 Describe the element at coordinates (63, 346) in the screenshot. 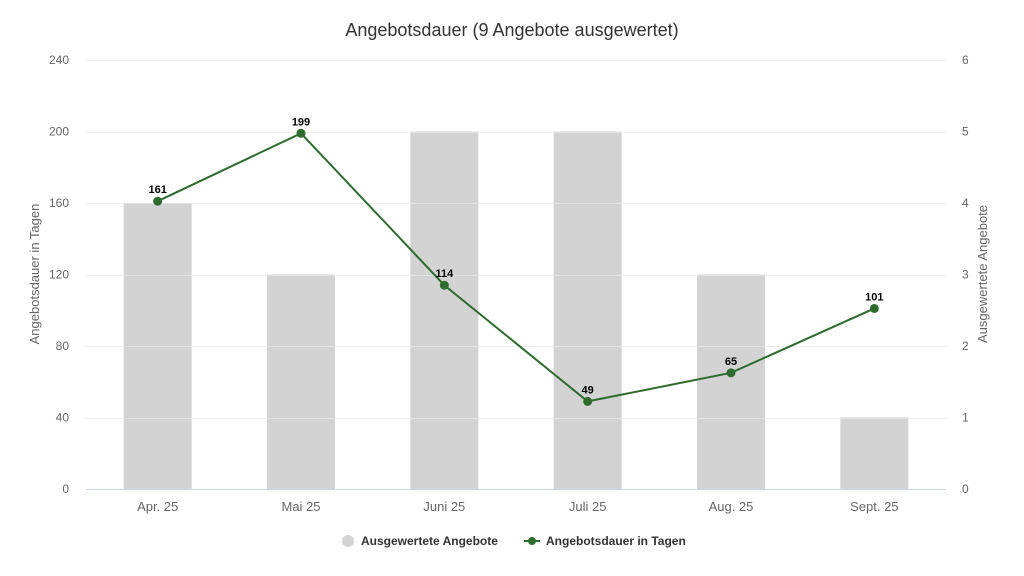

I see `y-tick-label: 80` at that location.